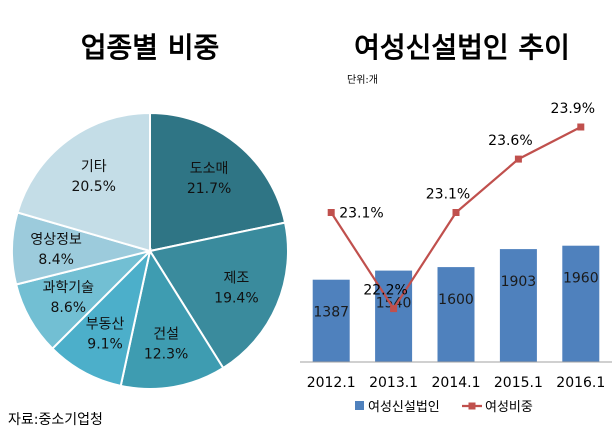 Image resolution: width=616 pixels, height=437 pixels. What do you see at coordinates (237, 279) in the screenshot?
I see `pie-label-category: 제조` at bounding box center [237, 279].